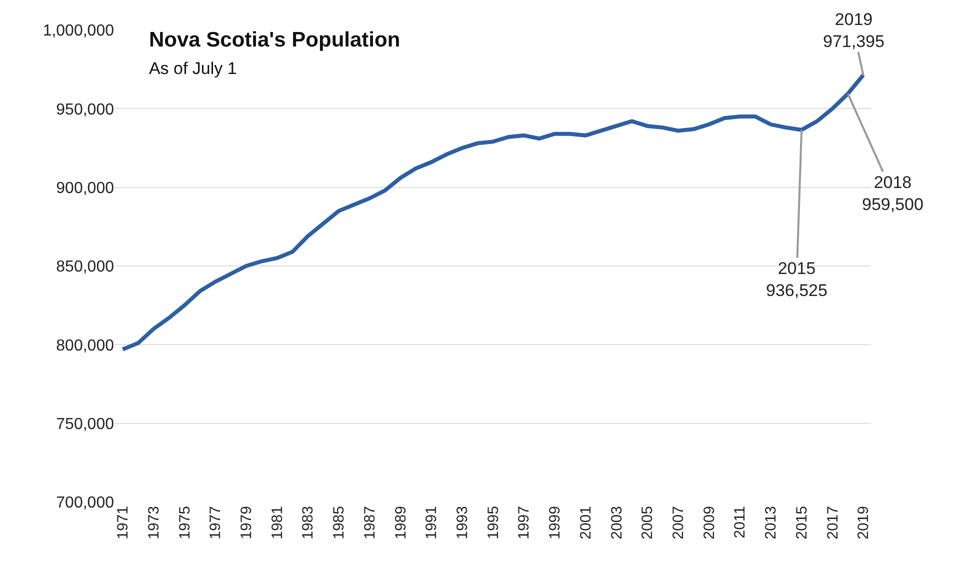 This screenshot has height=582, width=961. I want to click on x-tick-label: 1983, so click(308, 523).